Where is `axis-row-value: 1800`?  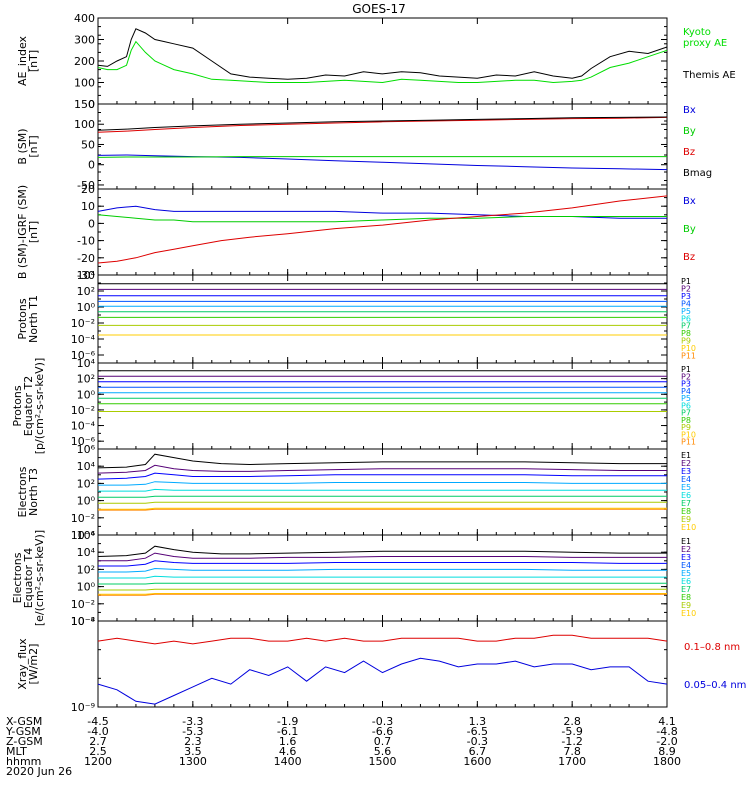 axis-row-value: 1800 is located at coordinates (667, 761).